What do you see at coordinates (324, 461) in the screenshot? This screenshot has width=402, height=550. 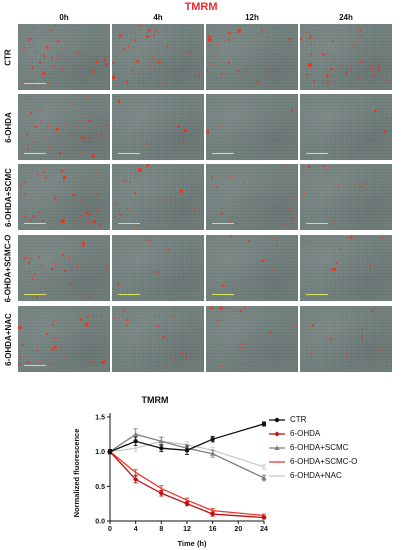 I see `legend-label: 6-OHDA+SCMC-O` at bounding box center [324, 461].